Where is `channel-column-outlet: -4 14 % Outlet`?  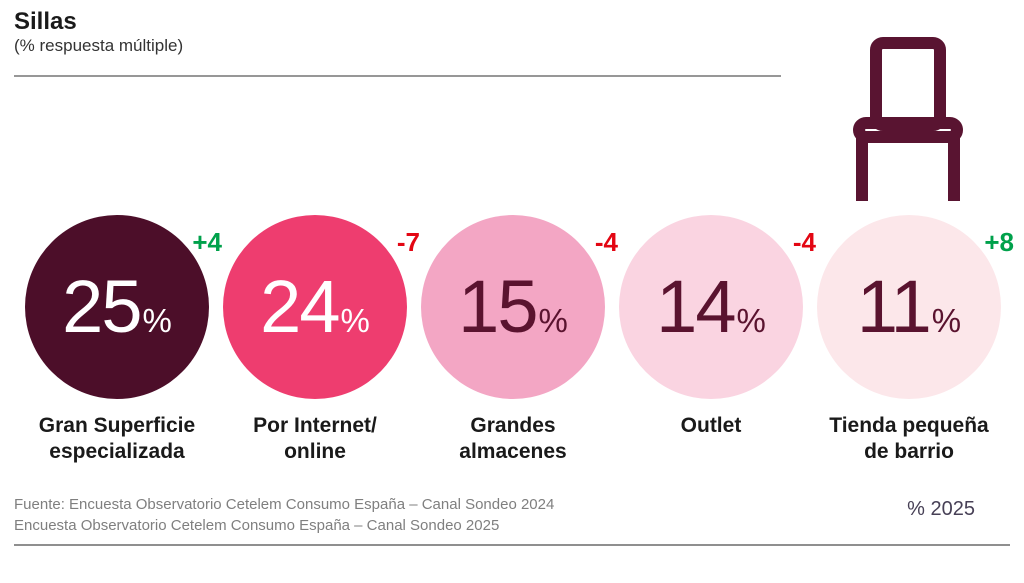 channel-column-outlet: -4 14 % Outlet is located at coordinates (714, 340).